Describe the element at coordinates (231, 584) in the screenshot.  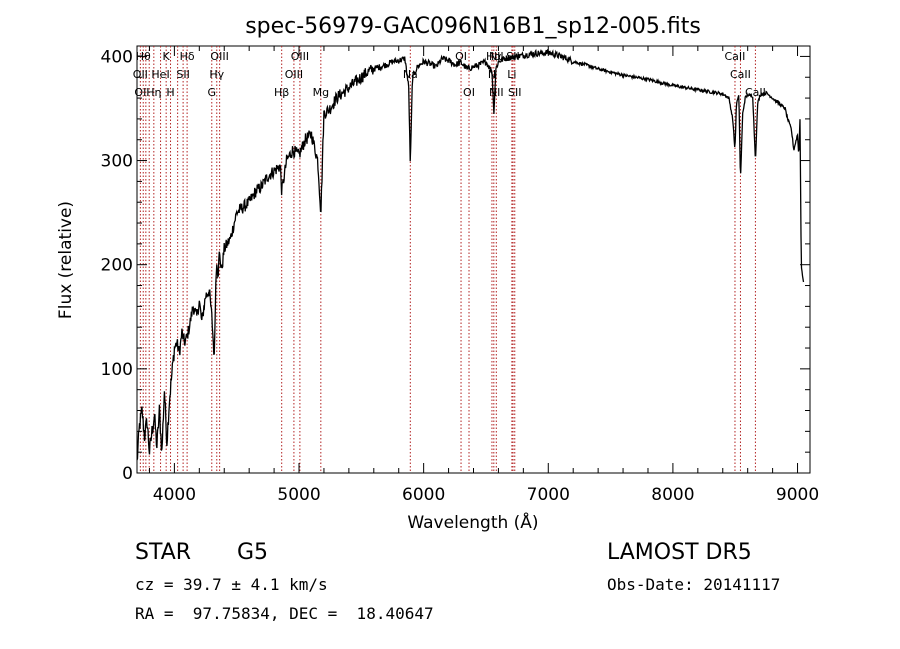
I see `redshift-text: cz = 39.7 ± 4.1 km/s` at that location.